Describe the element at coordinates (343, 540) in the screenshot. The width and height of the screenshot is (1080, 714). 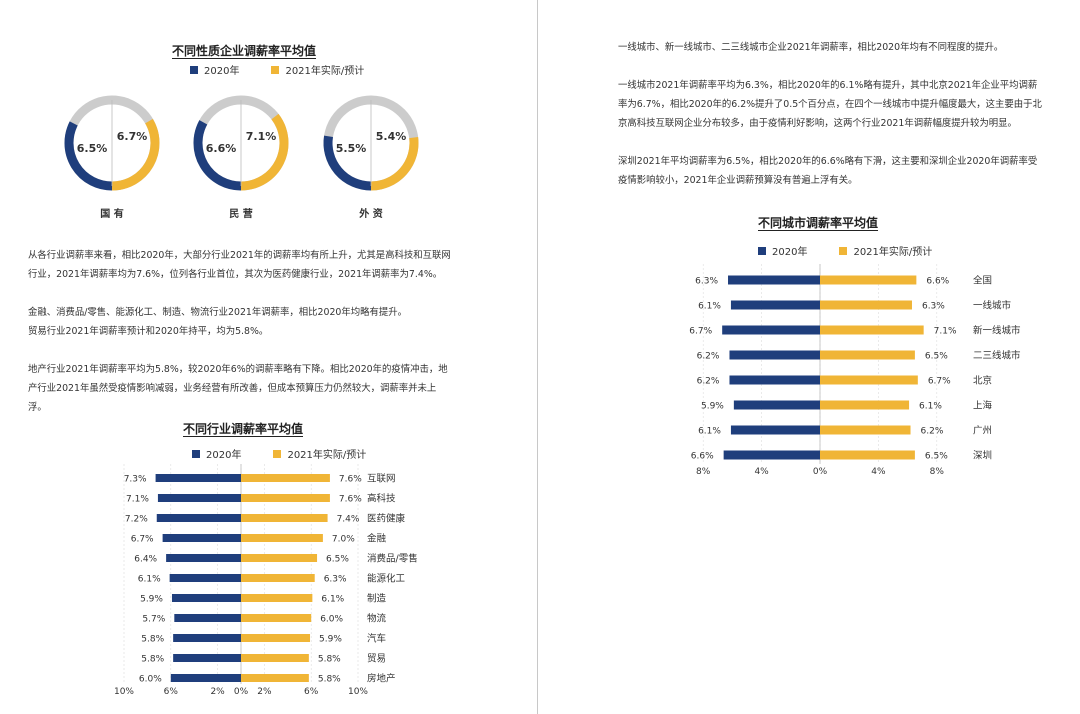
I see `data-label-2021: 7.0%` at that location.